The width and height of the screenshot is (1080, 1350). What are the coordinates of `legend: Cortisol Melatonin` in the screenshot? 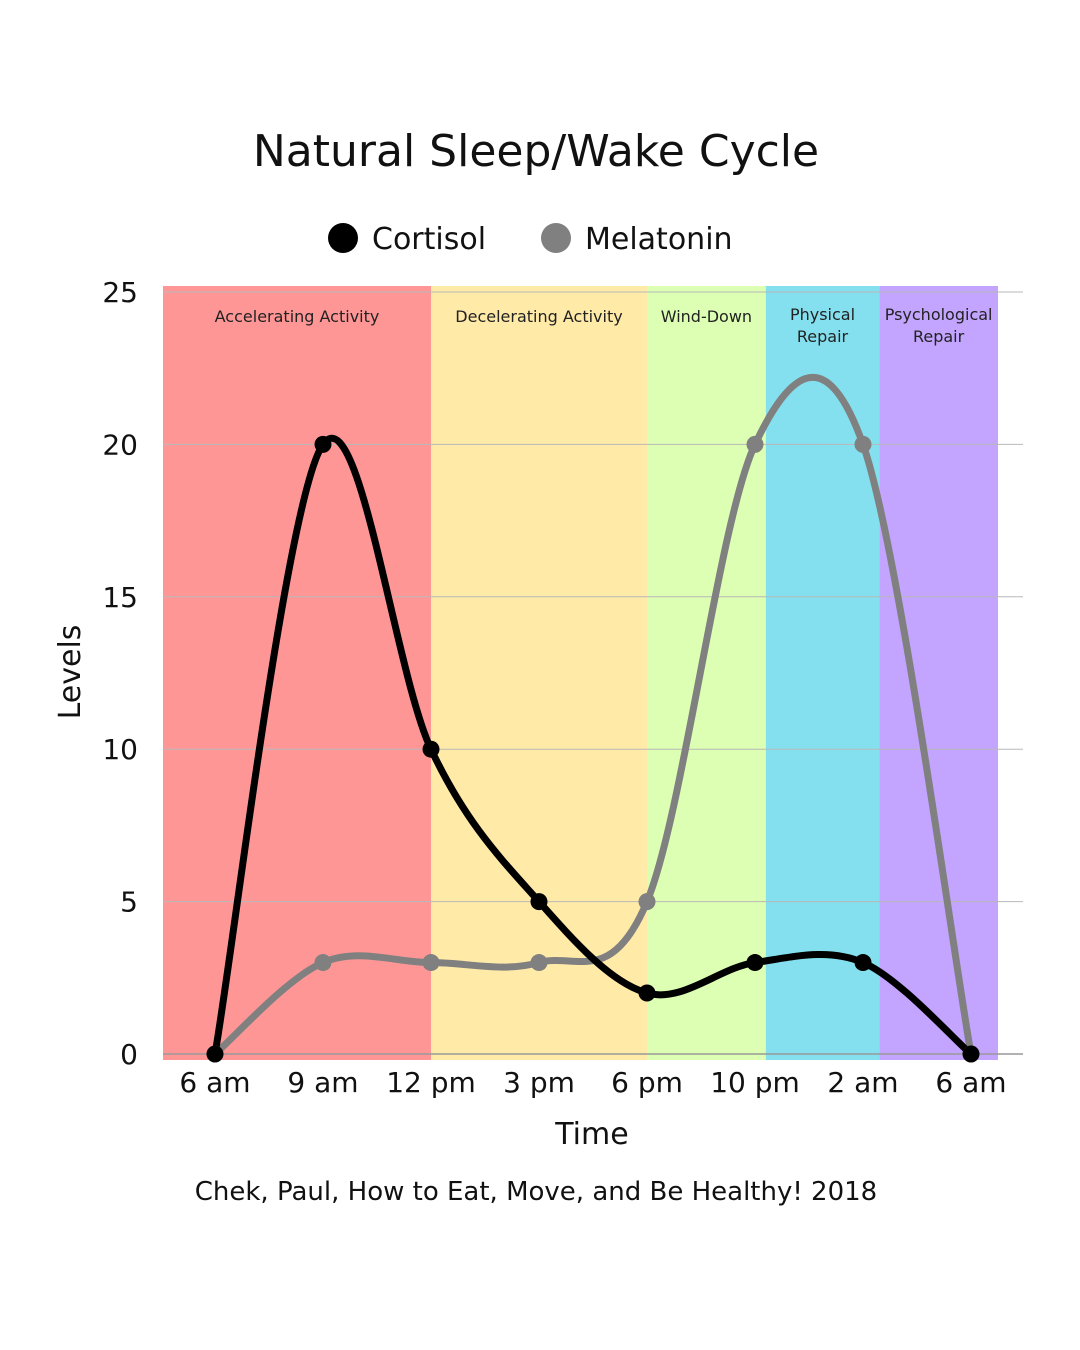 It's located at (530, 239).